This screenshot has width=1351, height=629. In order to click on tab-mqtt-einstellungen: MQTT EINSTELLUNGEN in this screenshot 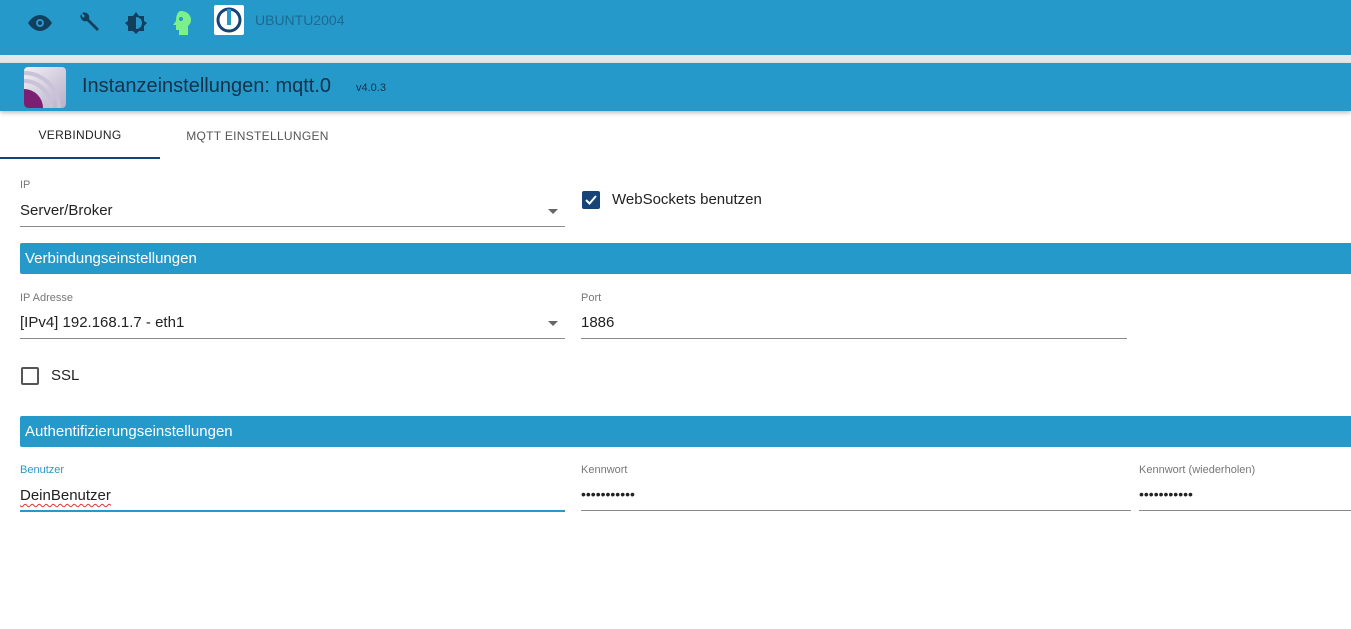, I will do `click(257, 135)`.